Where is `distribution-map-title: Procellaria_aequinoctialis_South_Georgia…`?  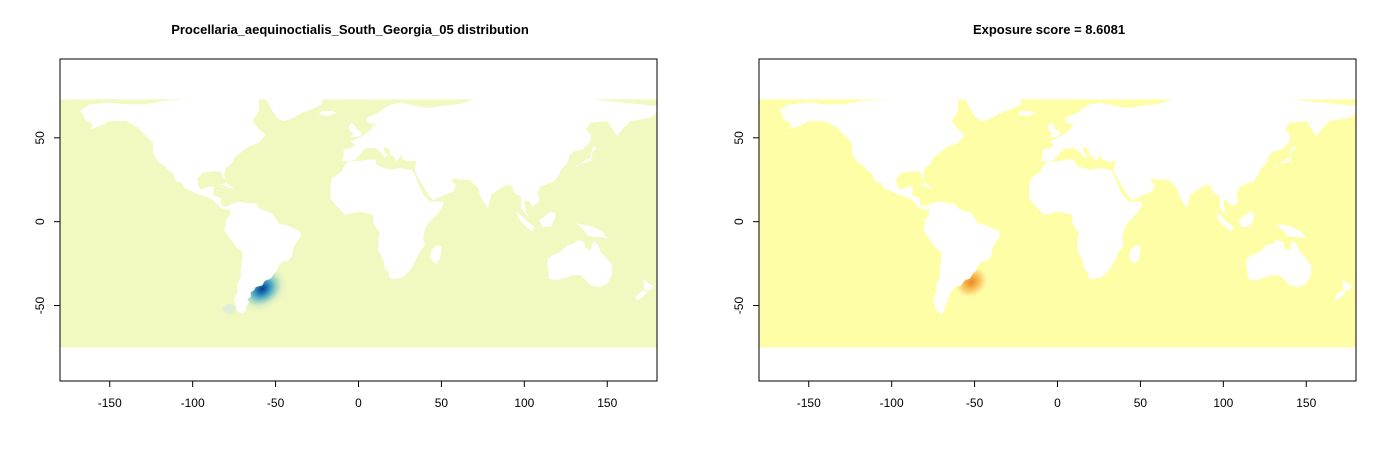
distribution-map-title: Procellaria_aequinoctialis_South_Georgia… is located at coordinates (350, 29).